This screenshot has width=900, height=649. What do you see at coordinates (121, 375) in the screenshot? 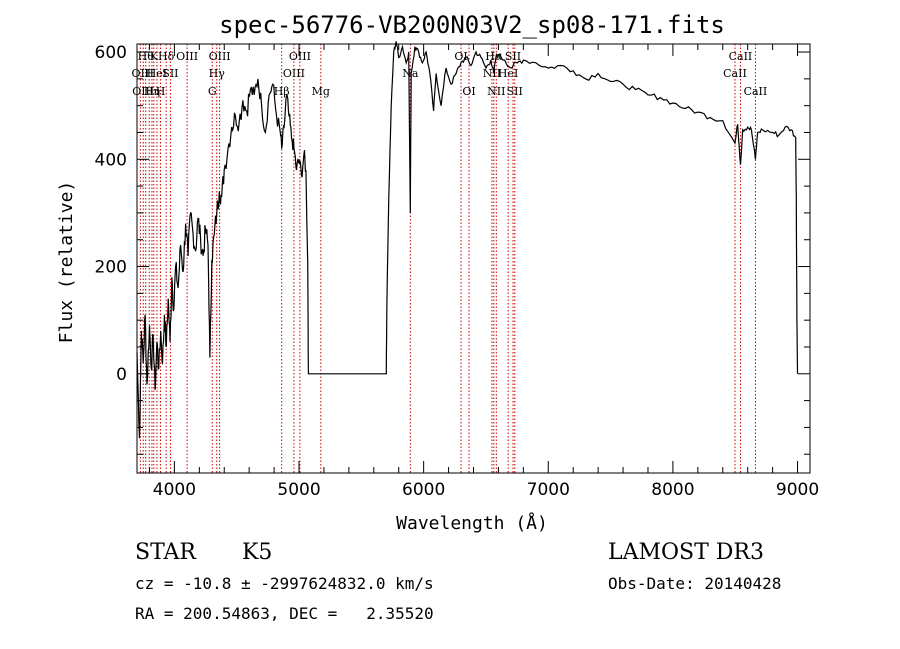
I see `y-tick-label: 0` at bounding box center [121, 375].